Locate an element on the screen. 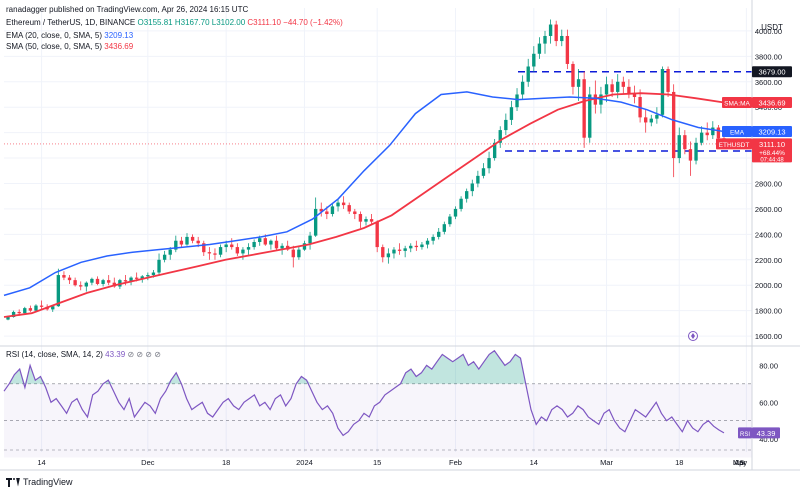 Image resolution: width=800 pixels, height=492 pixels. time-tick-label: 14 is located at coordinates (41, 462).